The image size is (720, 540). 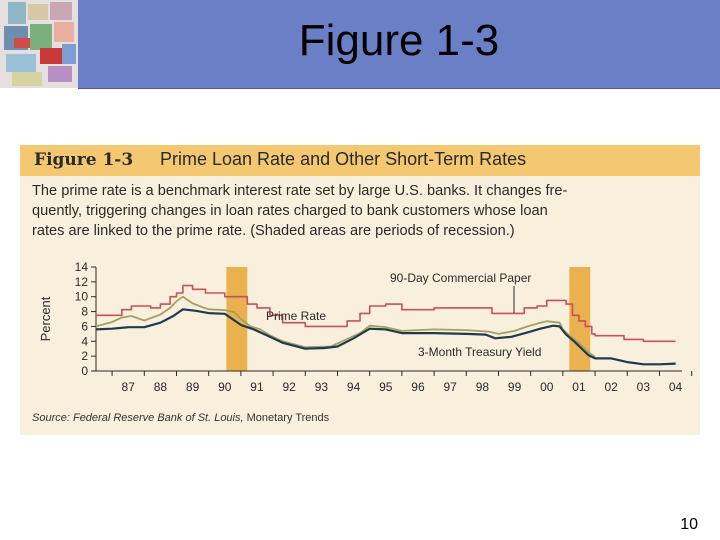 What do you see at coordinates (296, 316) in the screenshot?
I see `prime-rate-annotation: Prime Rate` at bounding box center [296, 316].